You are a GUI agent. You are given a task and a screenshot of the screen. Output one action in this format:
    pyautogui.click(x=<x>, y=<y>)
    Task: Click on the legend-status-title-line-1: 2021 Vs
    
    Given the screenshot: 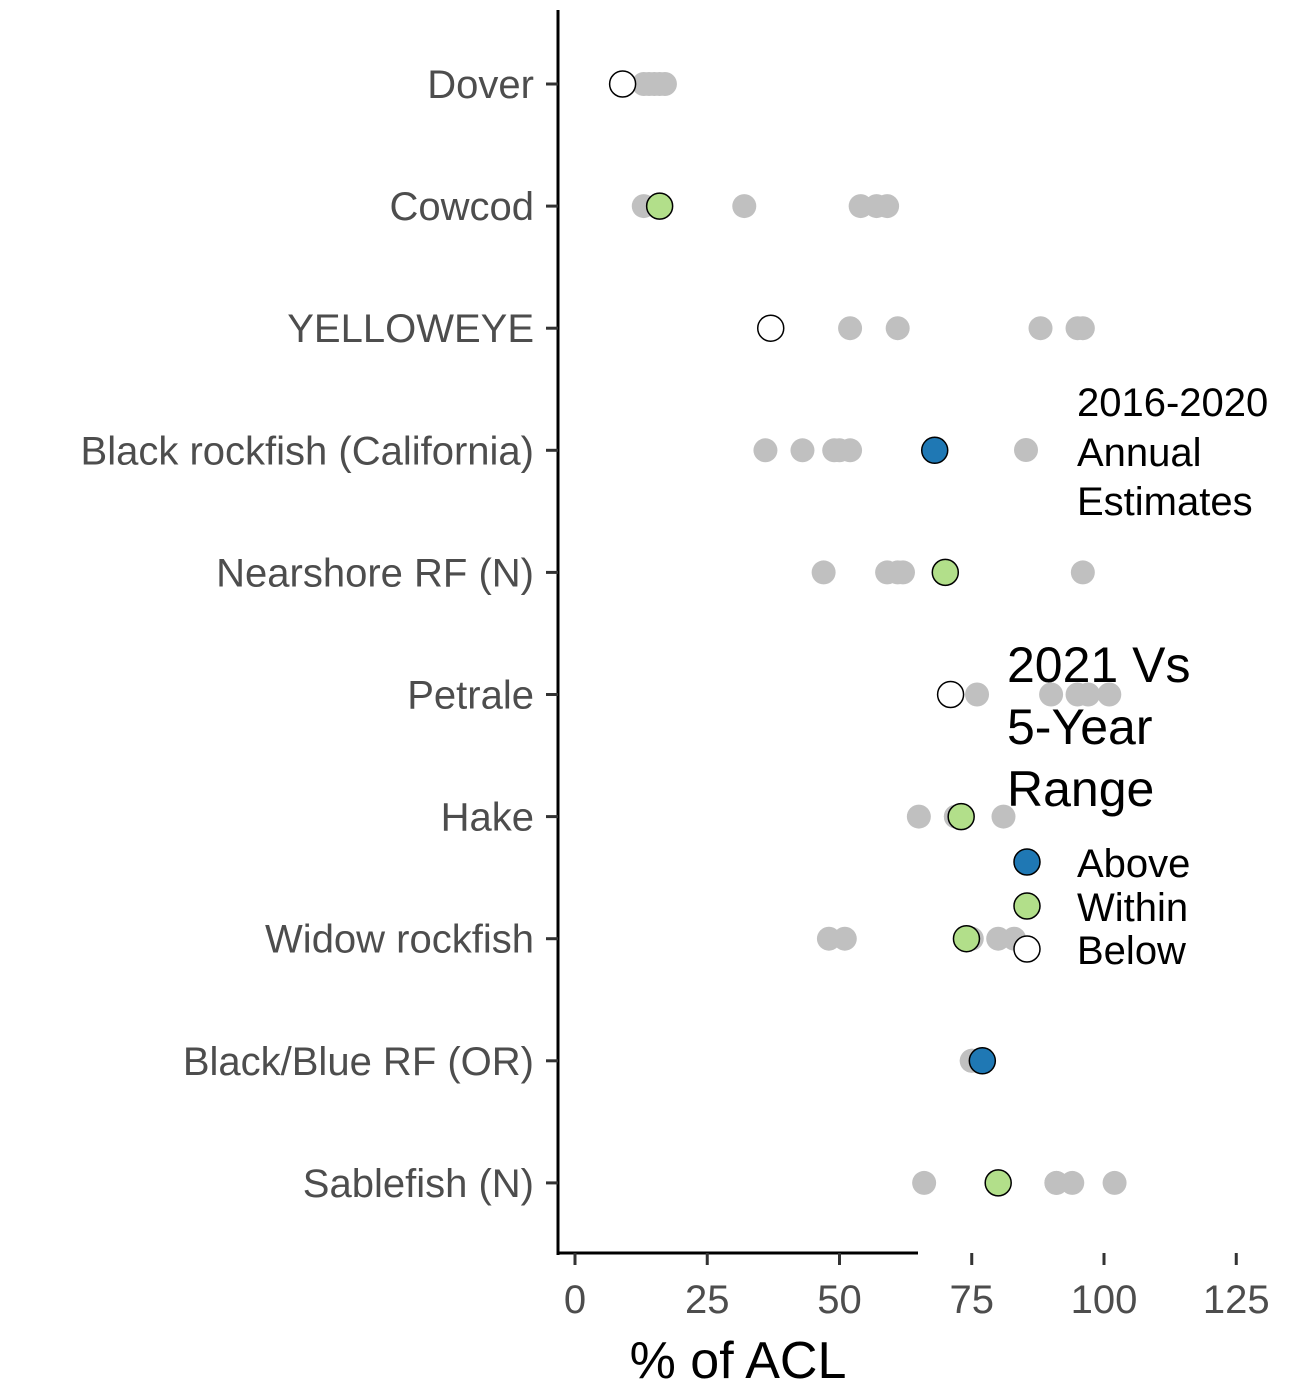 What is the action you would take?
    pyautogui.click(x=1098, y=665)
    